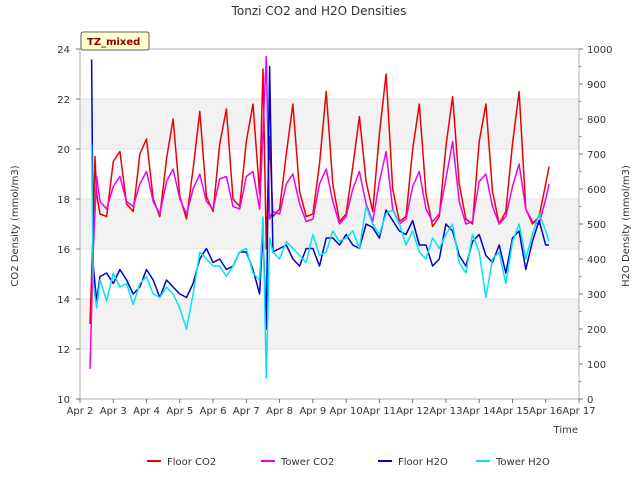  Describe the element at coordinates (596, 190) in the screenshot. I see `y2-tick-label: 600` at that location.